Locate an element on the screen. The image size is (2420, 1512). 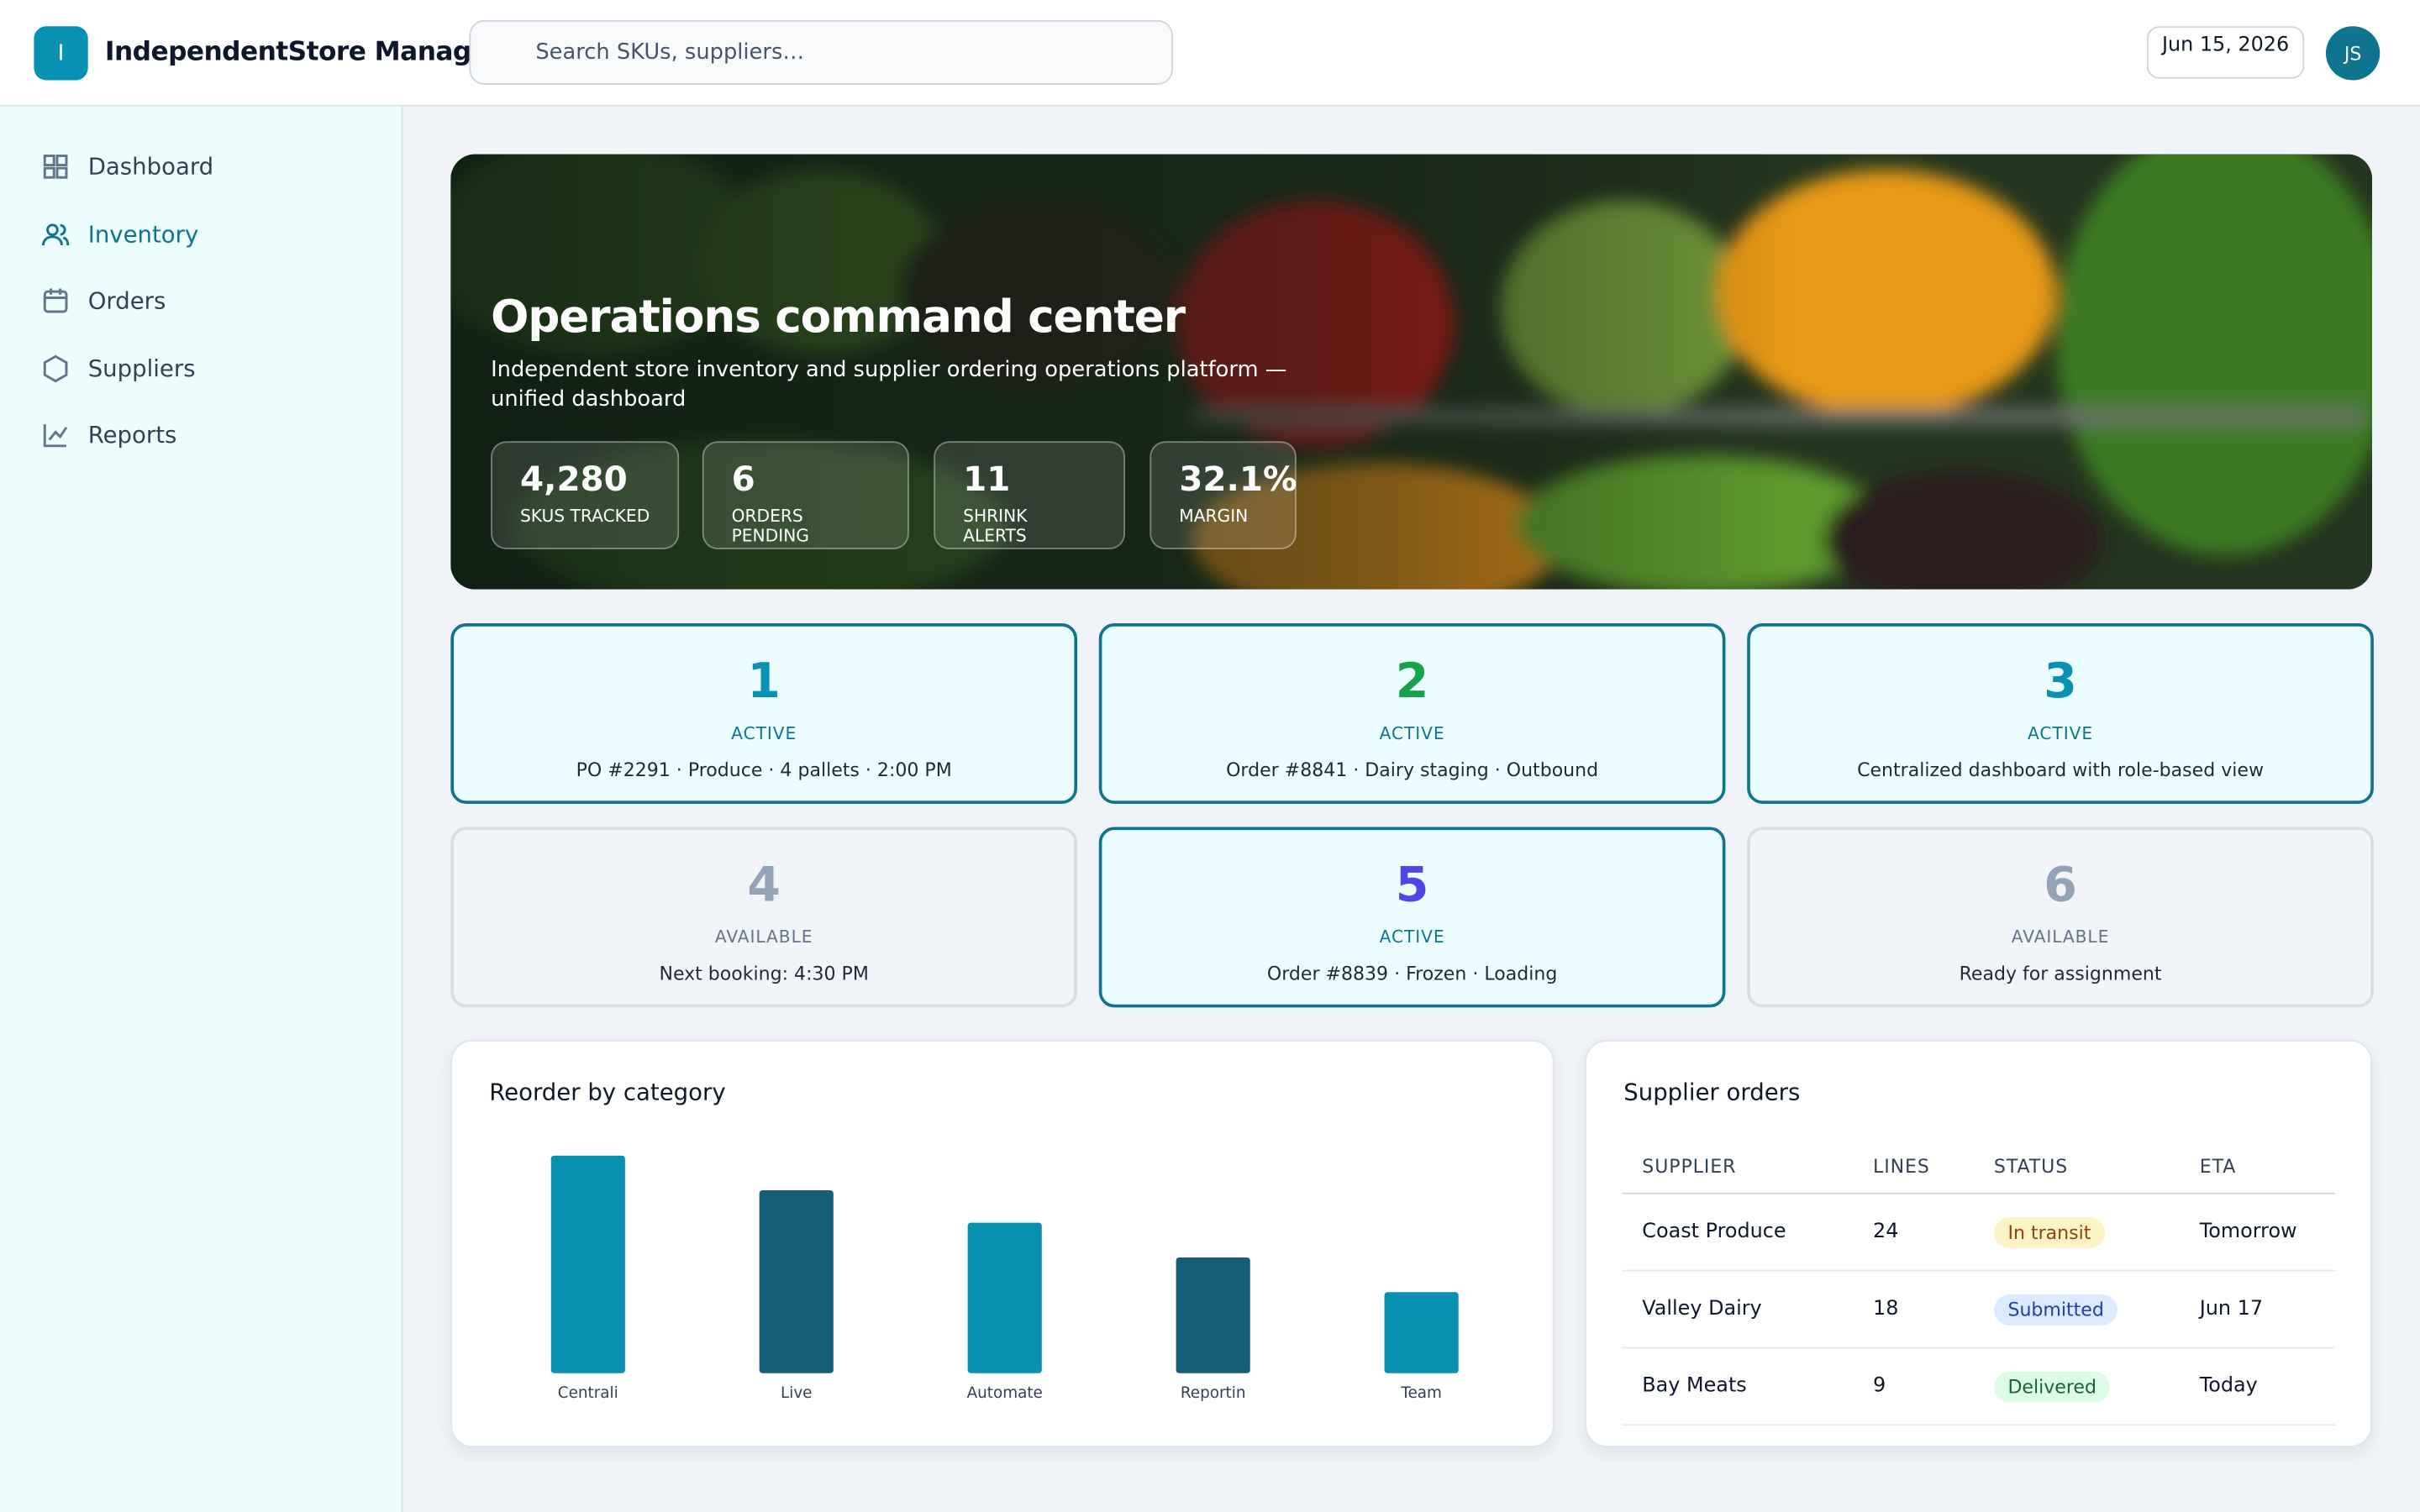
nav-item: Suppliers is located at coordinates (118, 368).